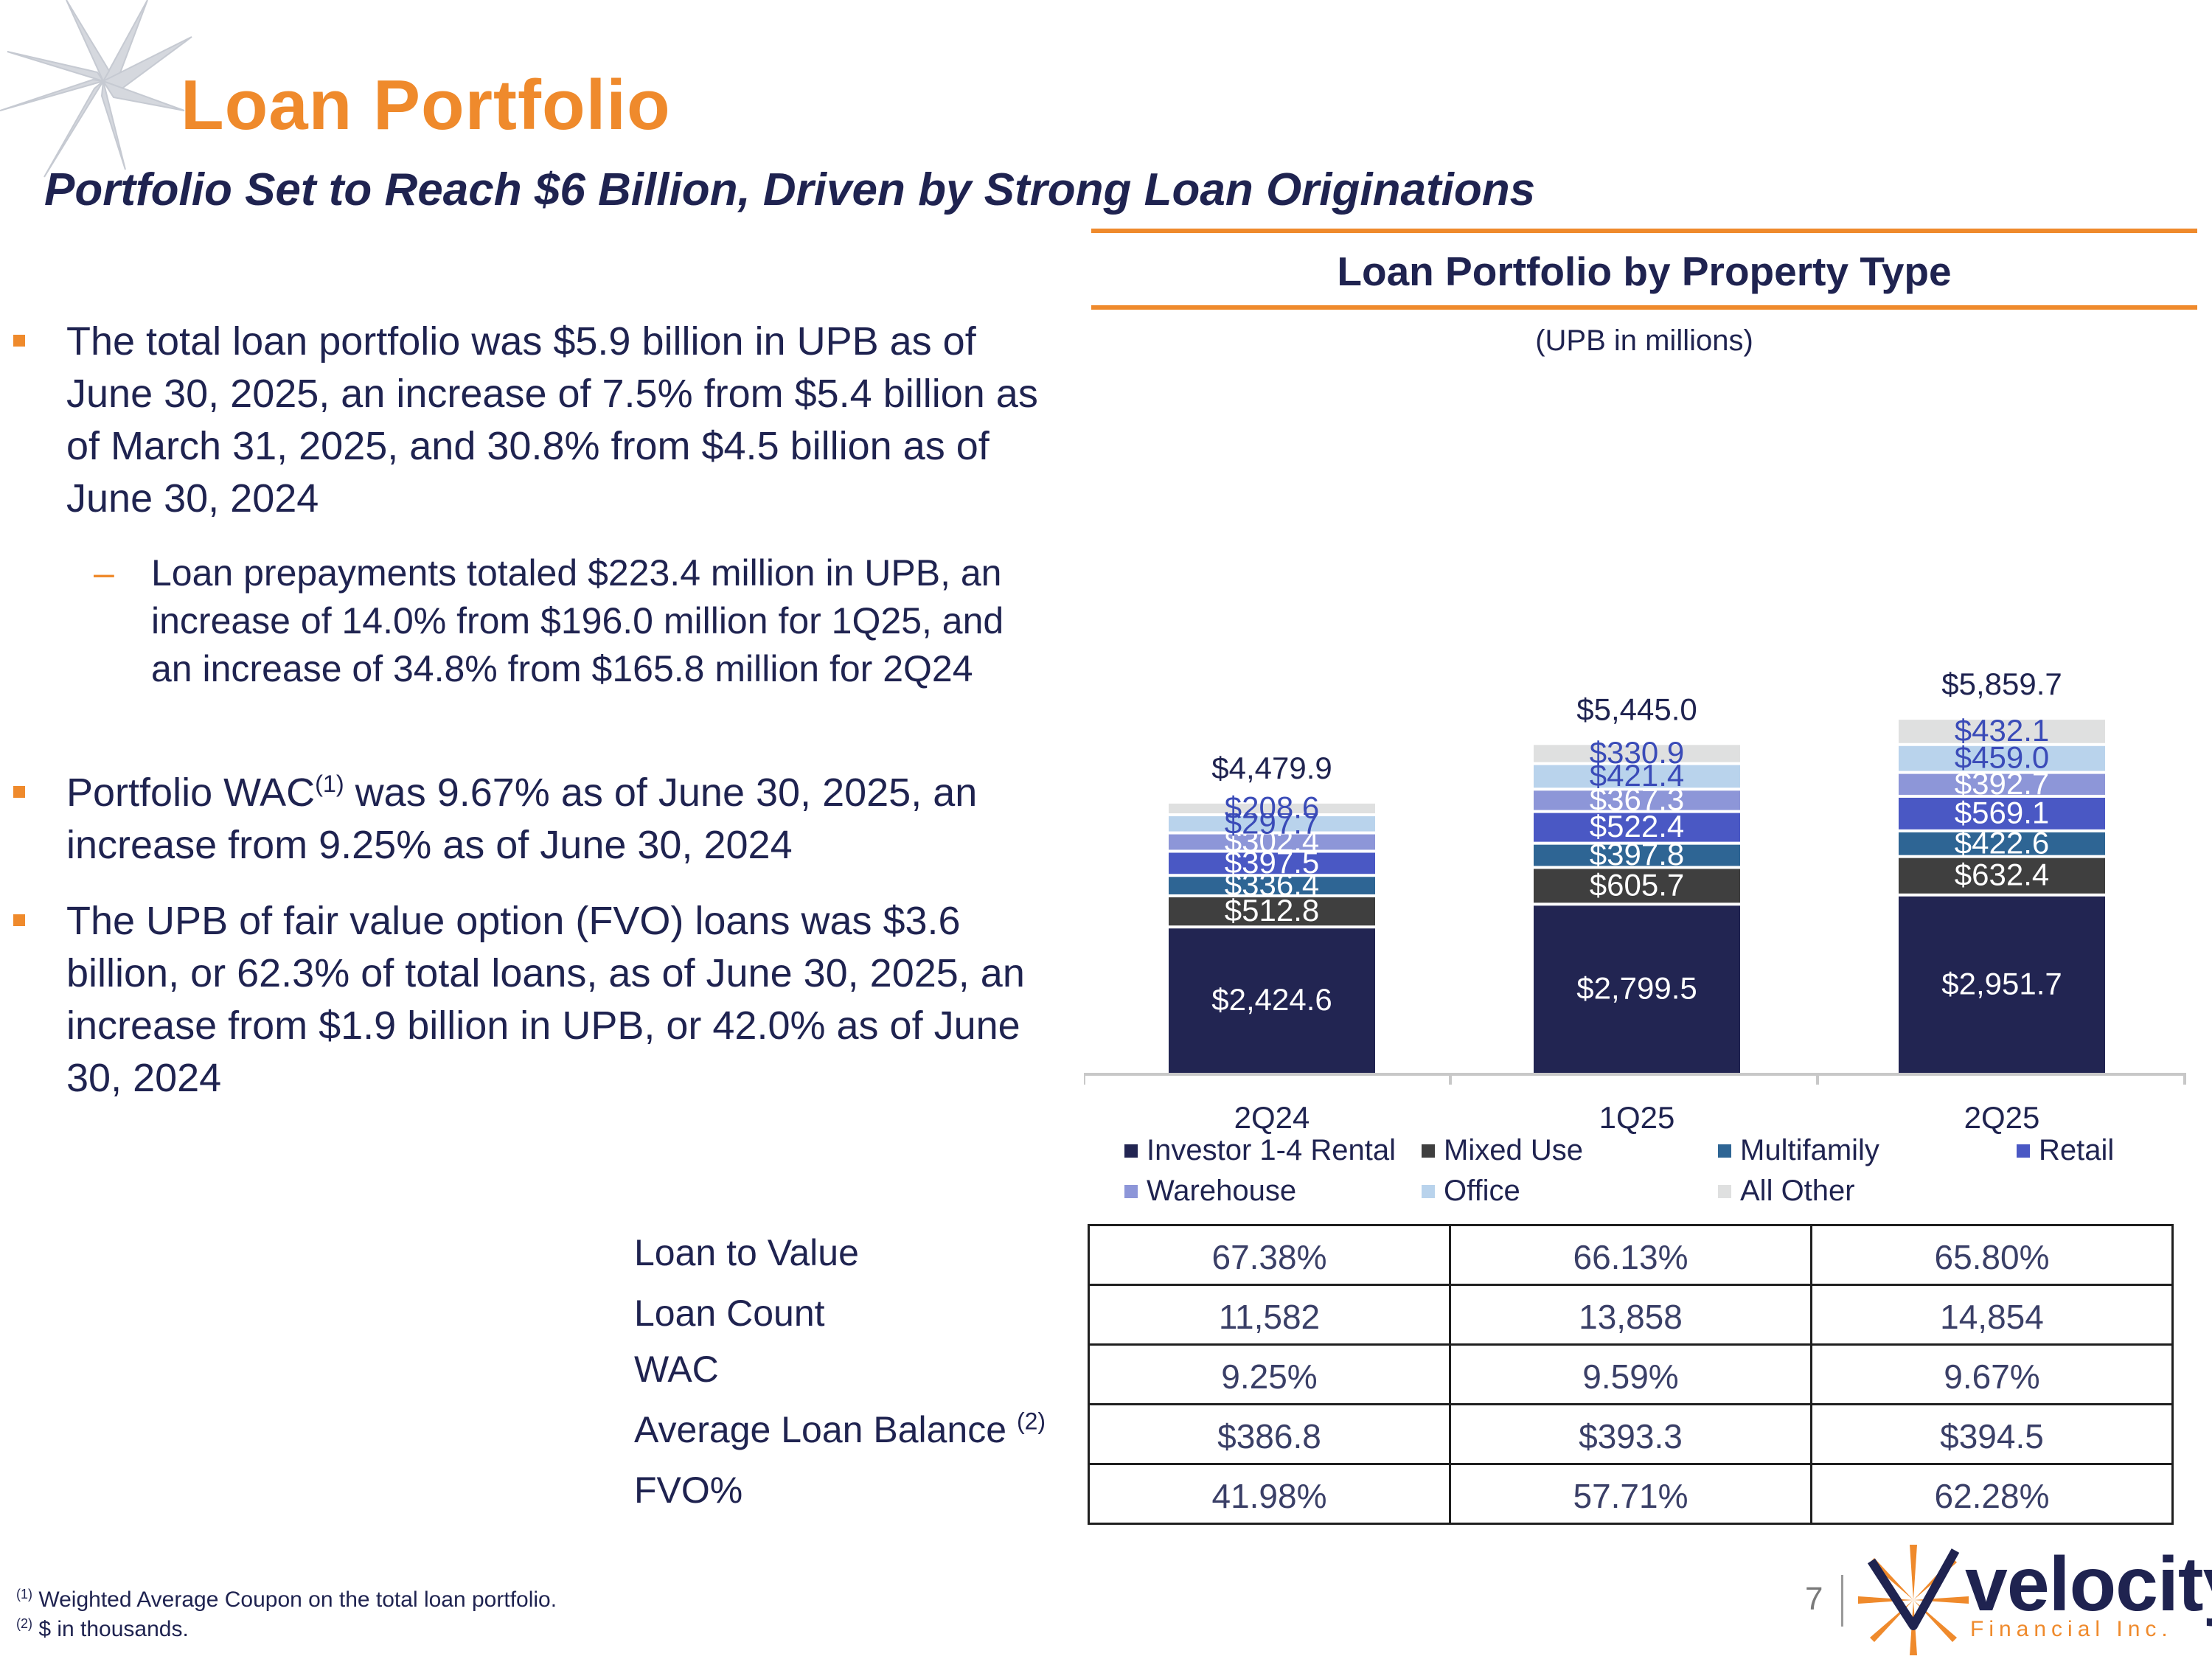 This screenshot has width=2212, height=1659. I want to click on legend-label: All Other, so click(1797, 1191).